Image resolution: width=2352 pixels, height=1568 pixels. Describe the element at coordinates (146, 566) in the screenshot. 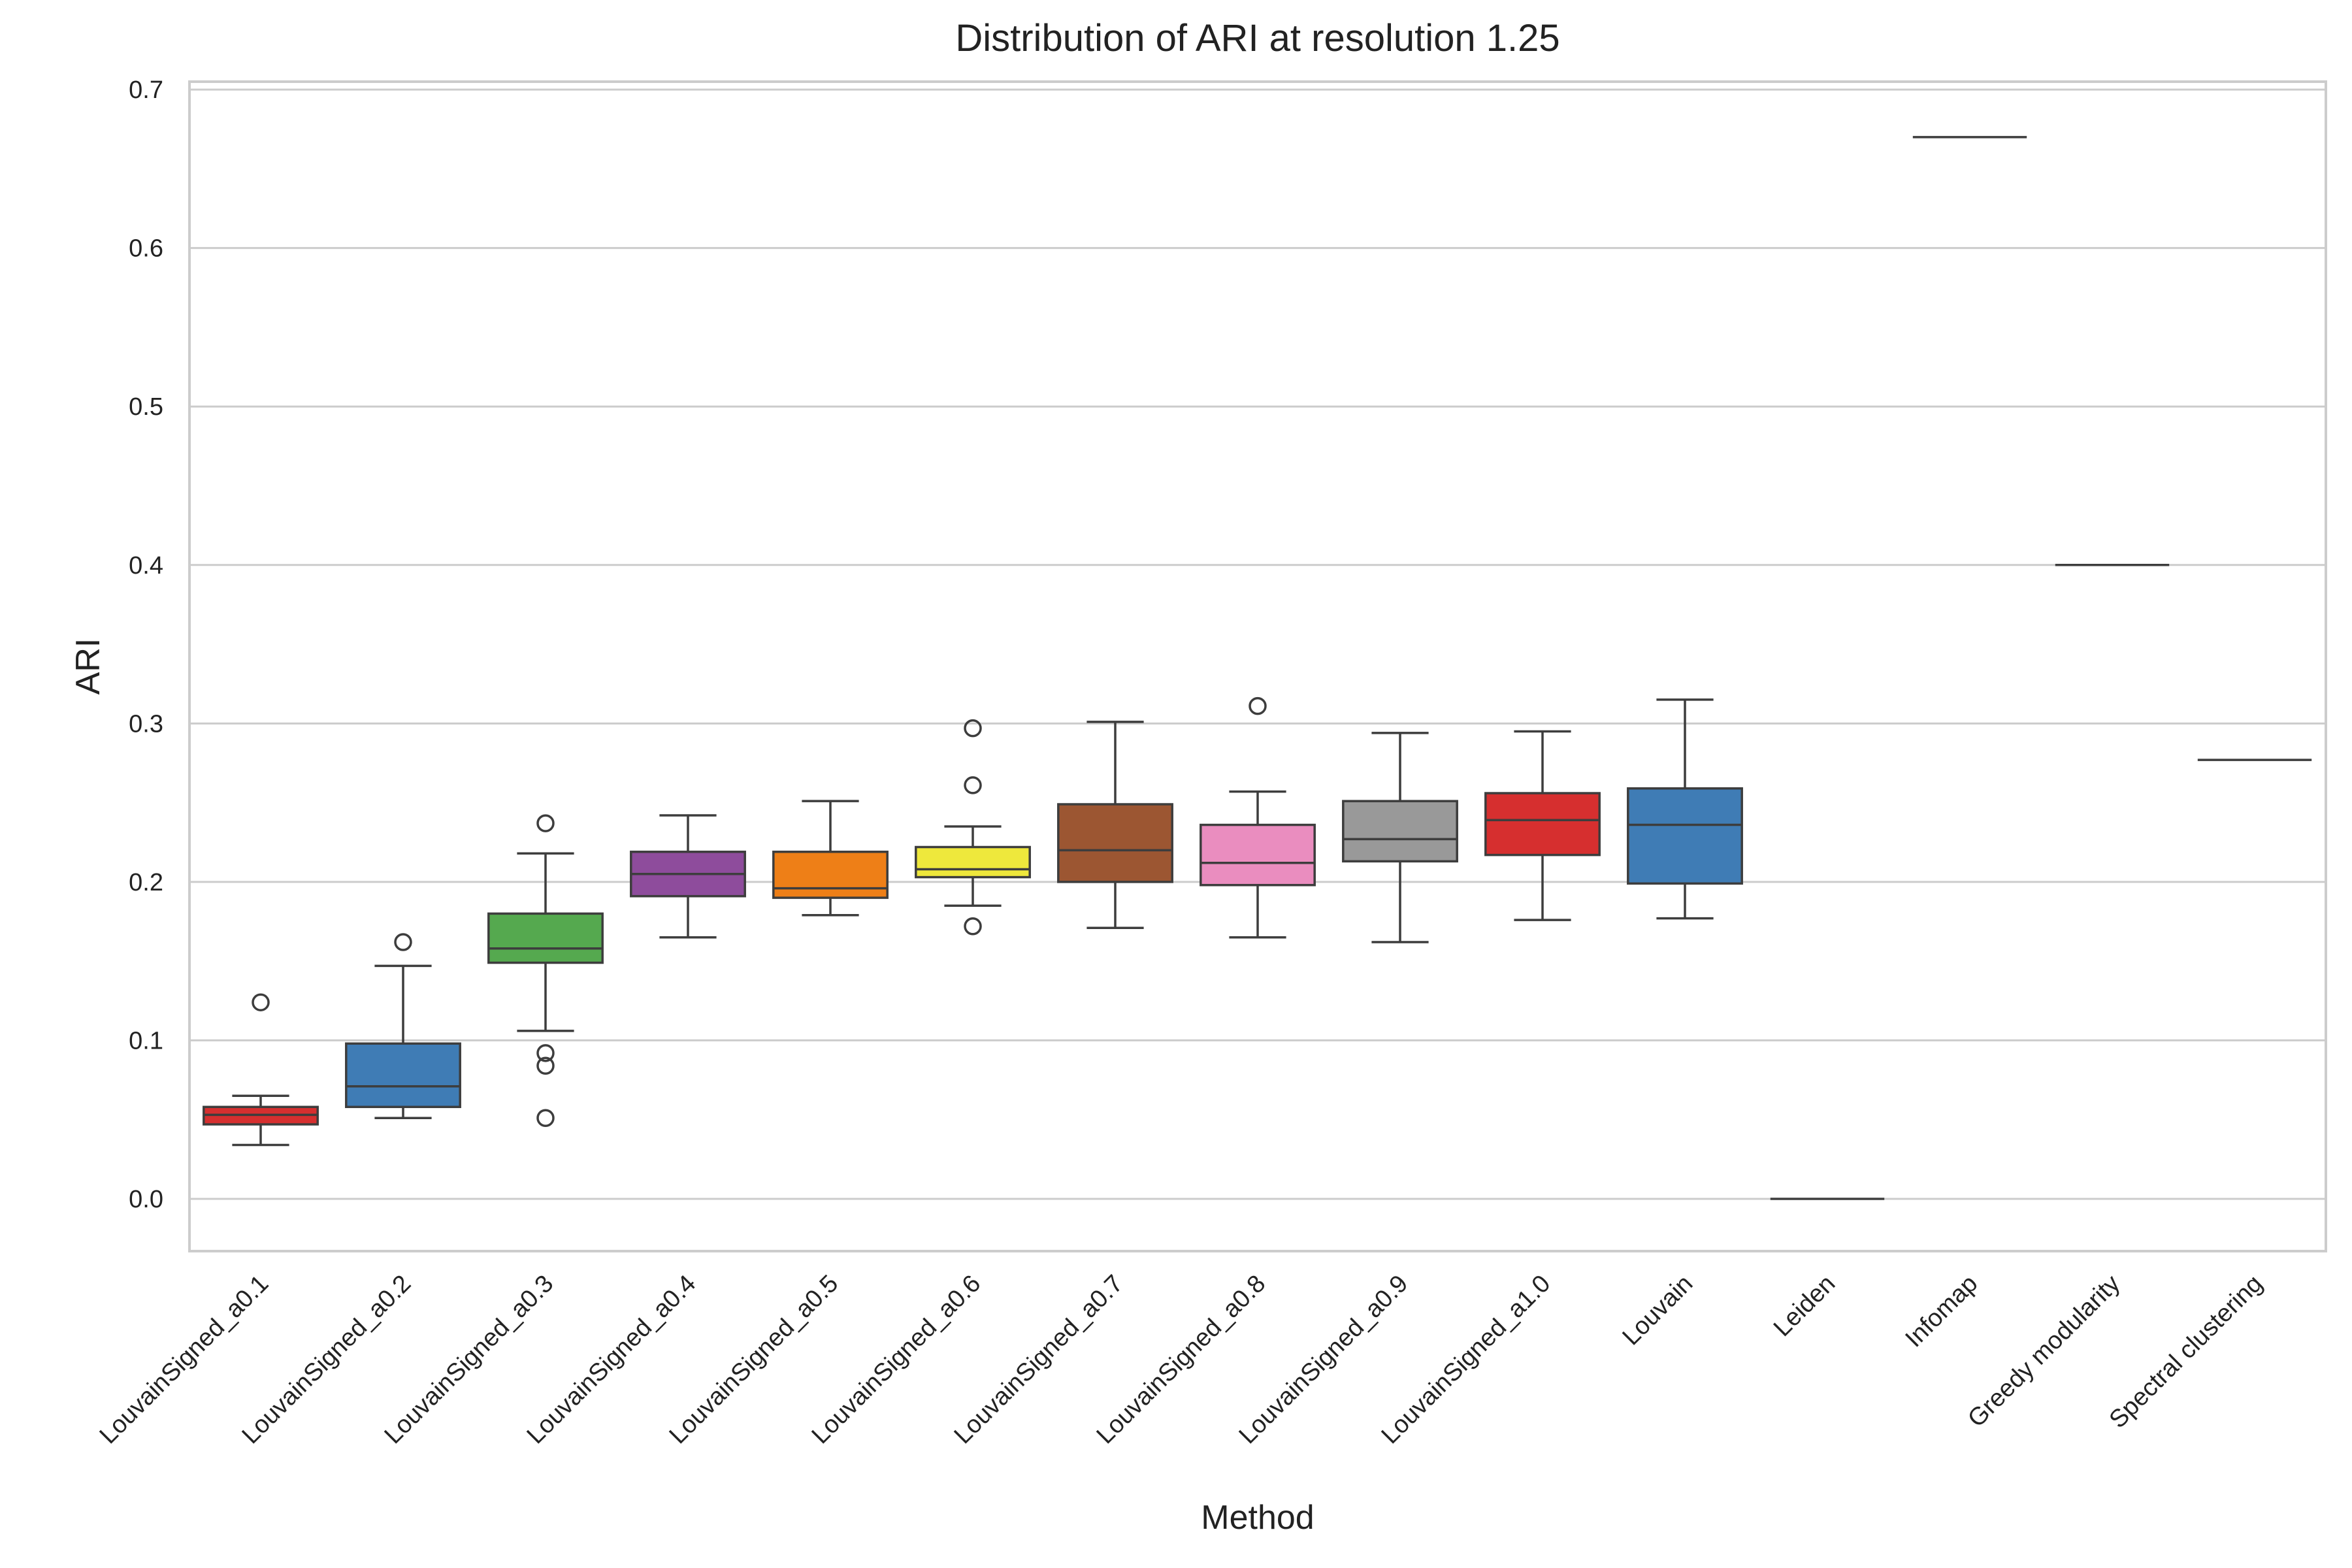

I see `y-tick-label: 0.4` at that location.